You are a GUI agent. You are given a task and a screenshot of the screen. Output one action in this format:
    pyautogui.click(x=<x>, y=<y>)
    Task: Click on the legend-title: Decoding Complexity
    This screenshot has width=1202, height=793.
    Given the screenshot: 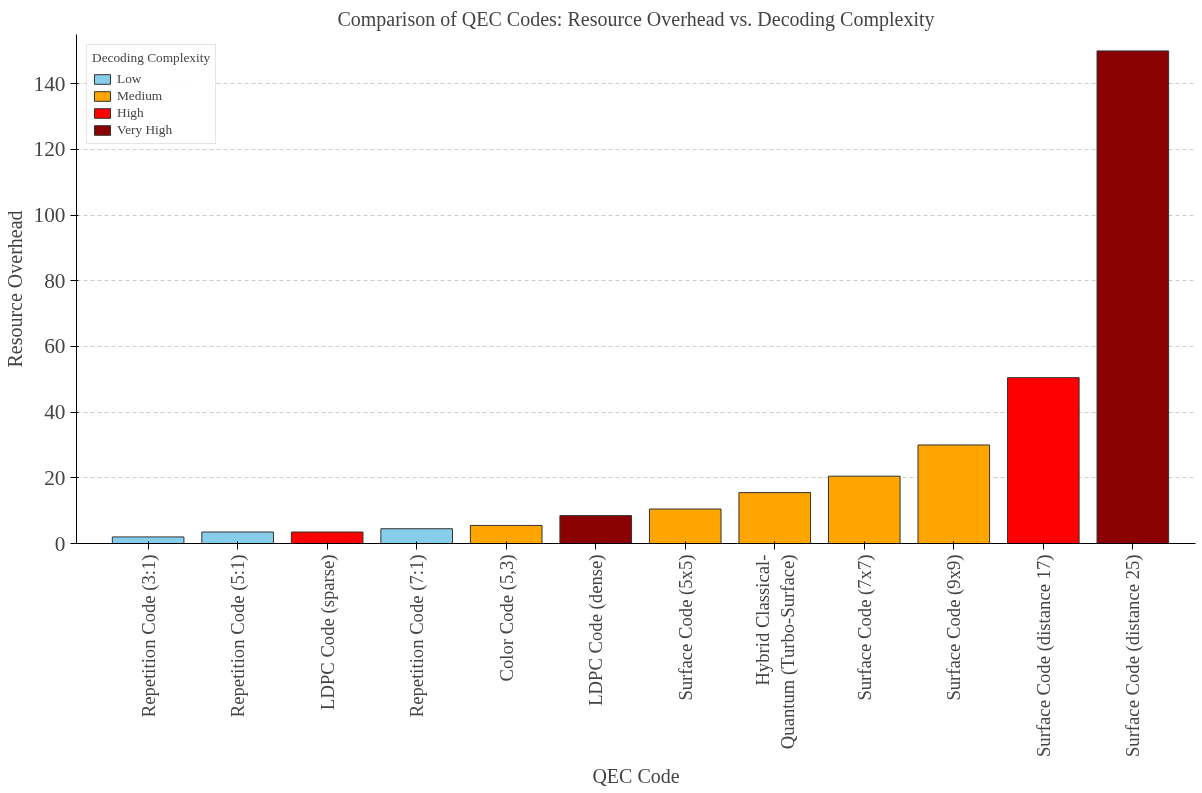 What is the action you would take?
    pyautogui.click(x=151, y=58)
    